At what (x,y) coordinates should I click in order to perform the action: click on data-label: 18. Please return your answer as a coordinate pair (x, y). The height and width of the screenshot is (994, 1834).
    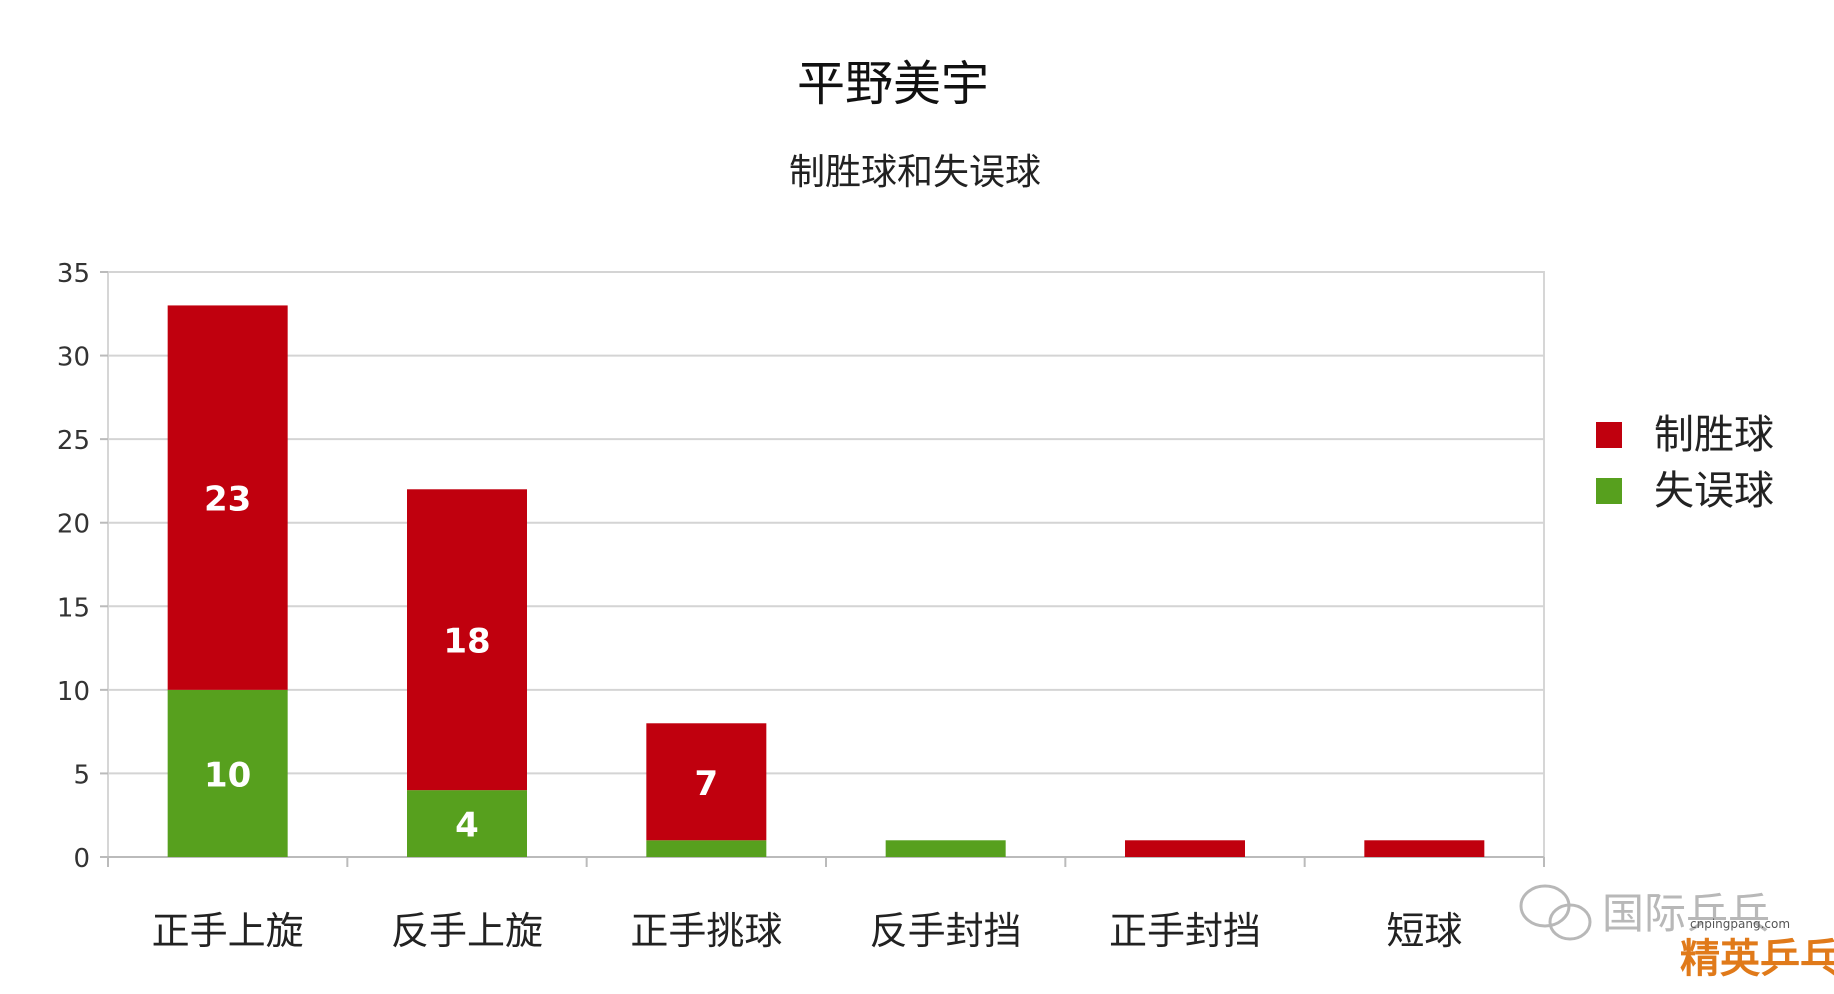
    Looking at the image, I should click on (466, 642).